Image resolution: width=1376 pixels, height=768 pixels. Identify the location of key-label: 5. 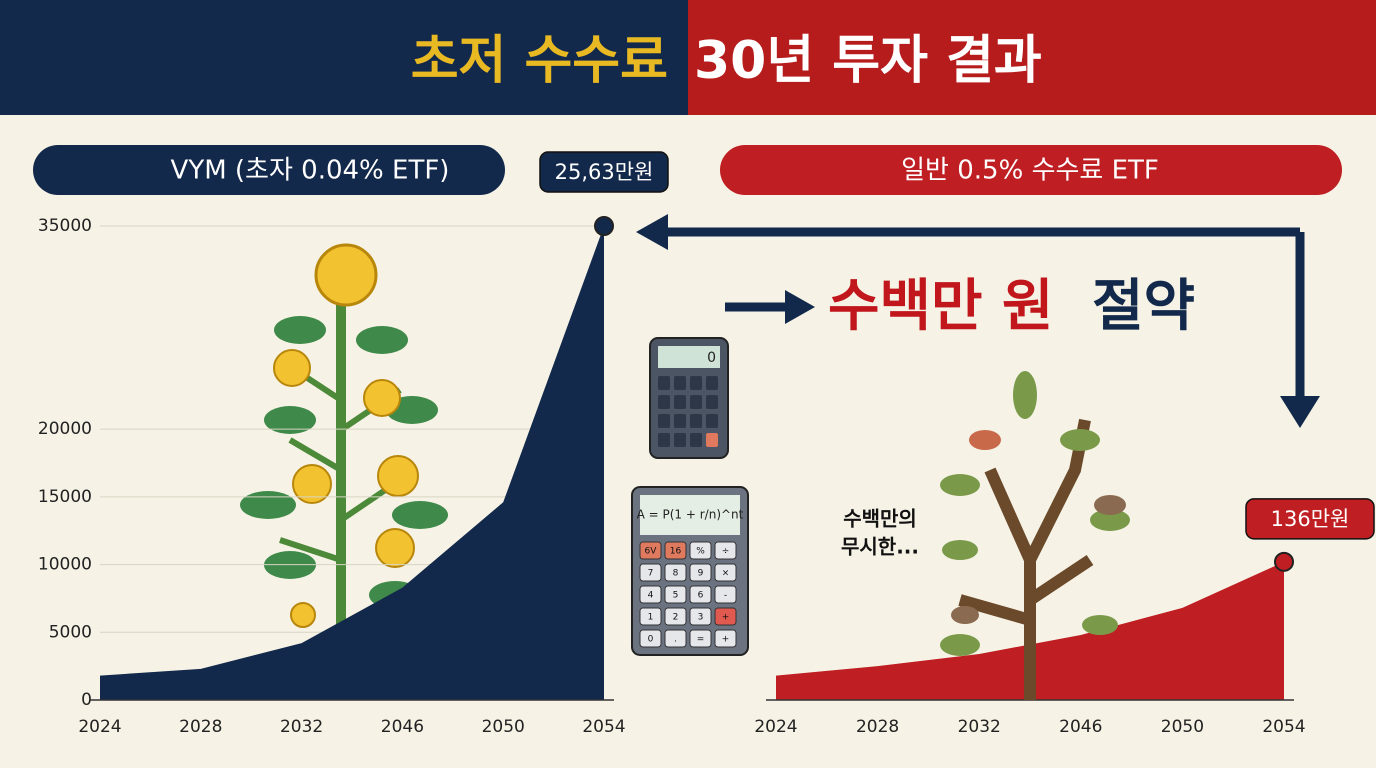
(676, 596).